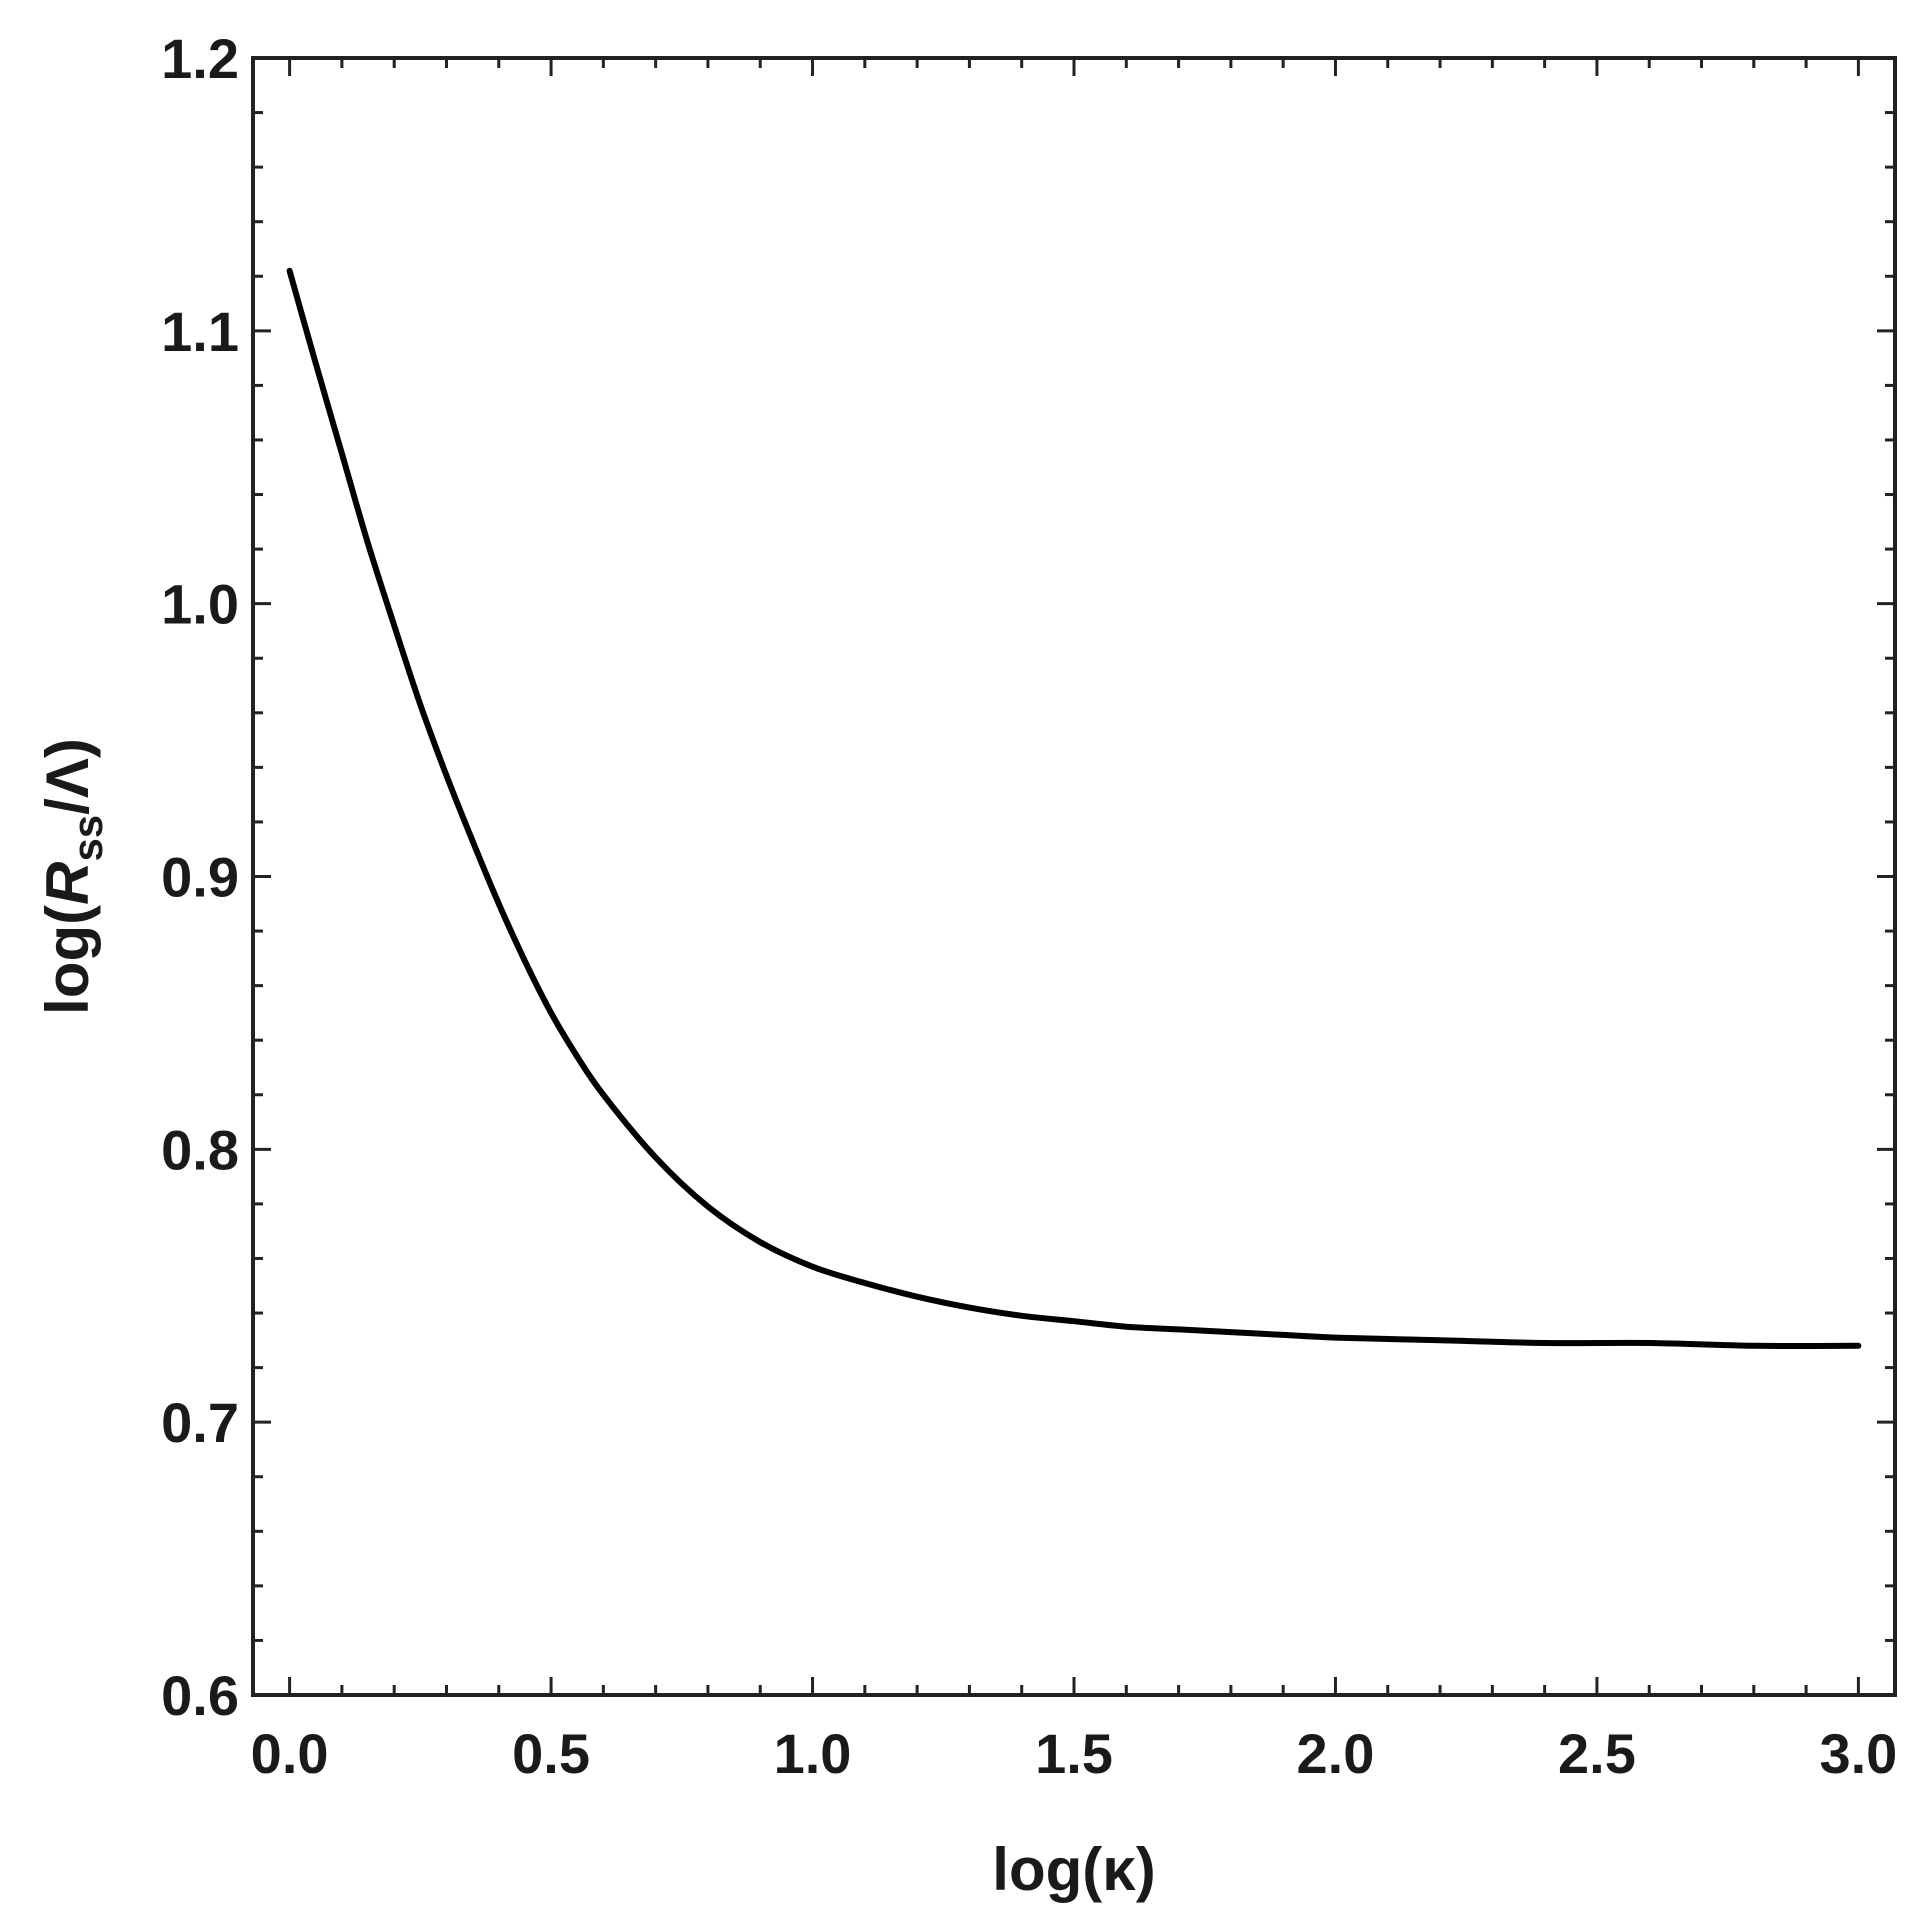 The width and height of the screenshot is (1926, 1921). What do you see at coordinates (200, 58) in the screenshot?
I see `y-tick-label: 1.2` at bounding box center [200, 58].